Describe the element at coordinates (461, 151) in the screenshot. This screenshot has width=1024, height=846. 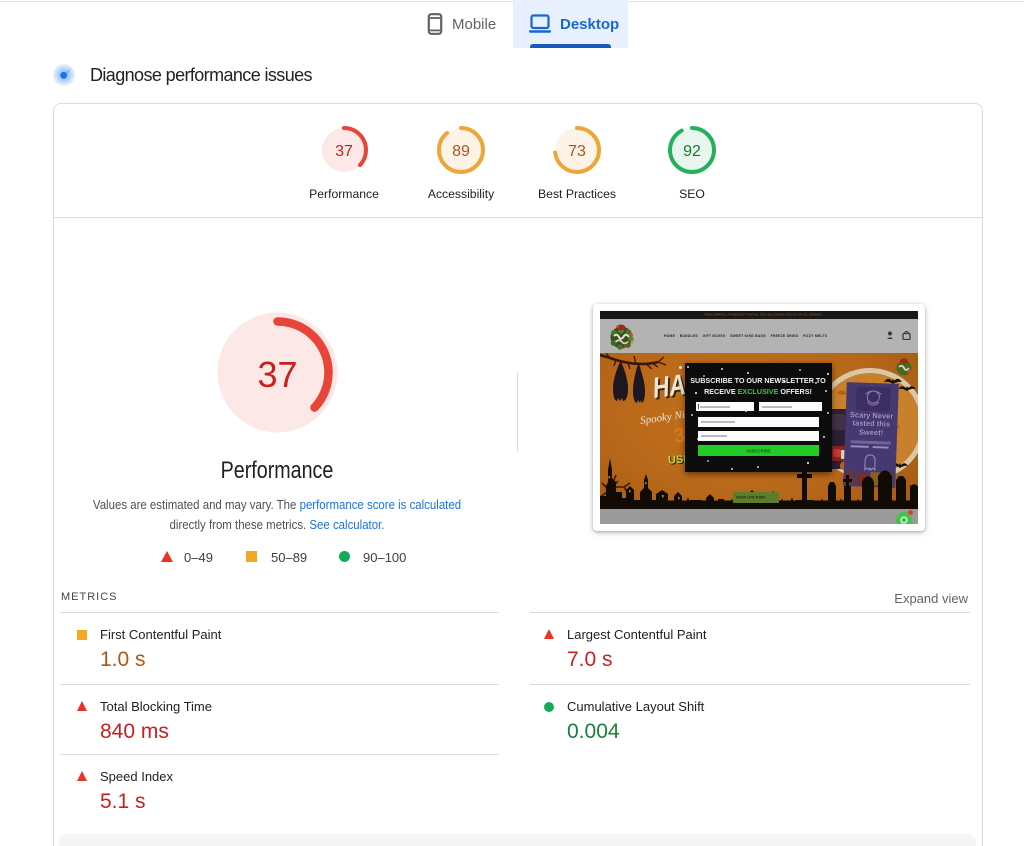
I see `svg-text: 89` at that location.